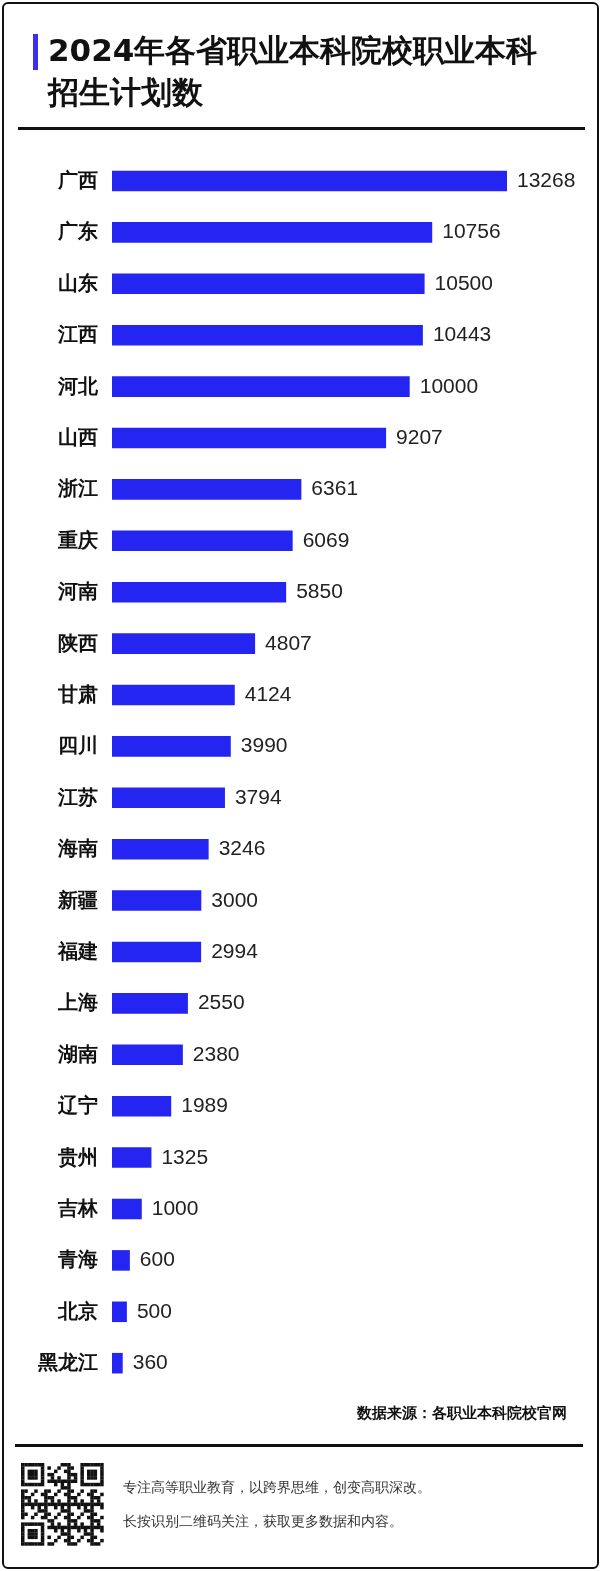  I want to click on y-tick-label: 甘肃, so click(77, 694).